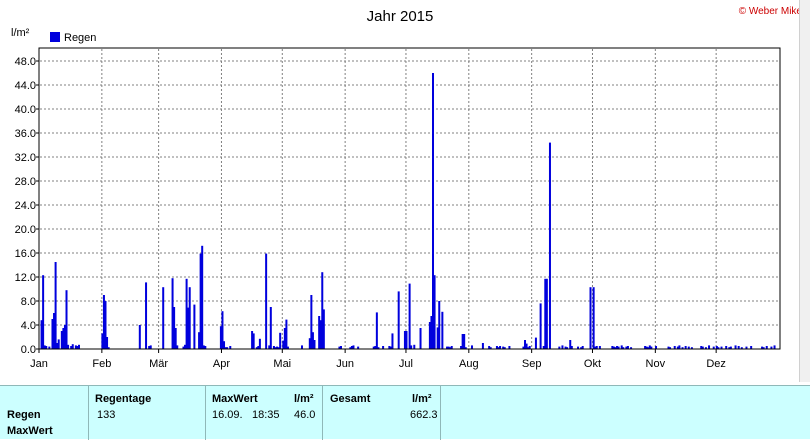 Image resolution: width=810 pixels, height=440 pixels. What do you see at coordinates (227, 415) in the screenshot?
I see `maxwert-date: 16.09.` at bounding box center [227, 415].